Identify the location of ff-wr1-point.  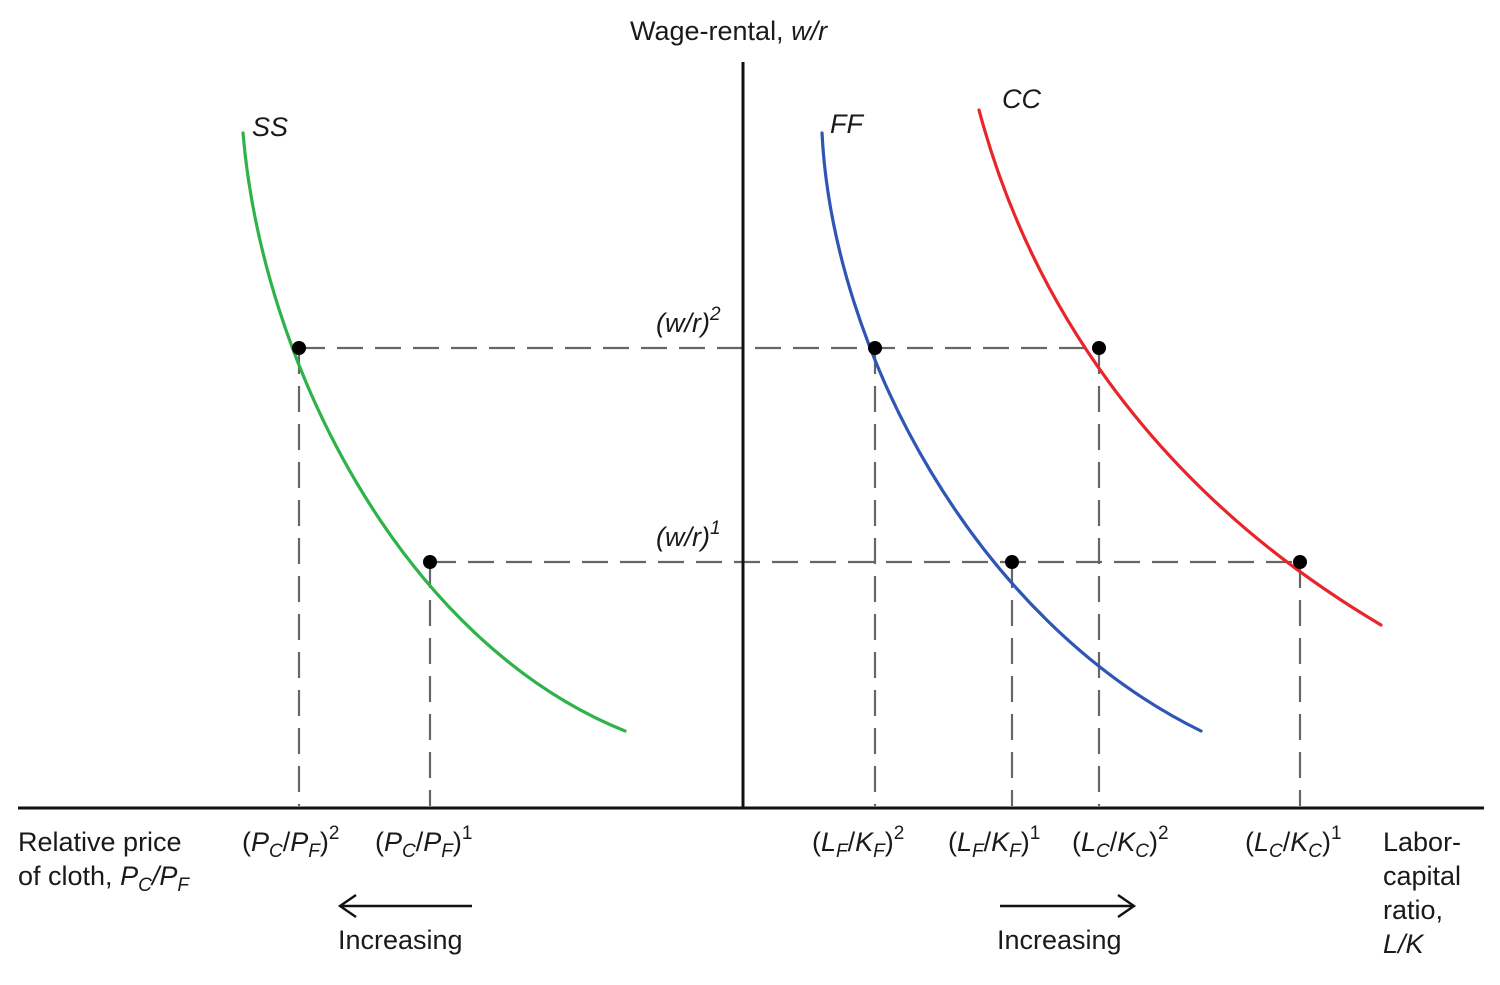
(1012, 562).